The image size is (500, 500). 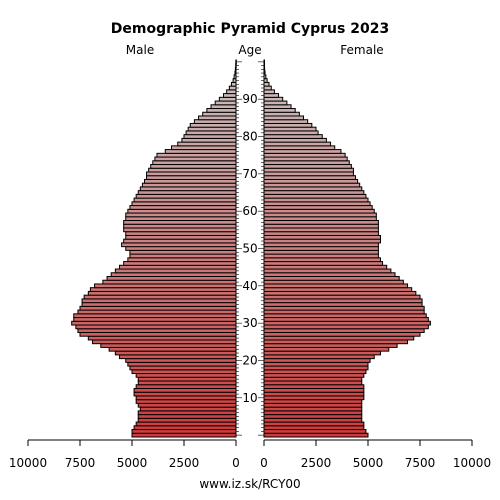 I want to click on age-tick-label: 90, so click(x=249, y=99).